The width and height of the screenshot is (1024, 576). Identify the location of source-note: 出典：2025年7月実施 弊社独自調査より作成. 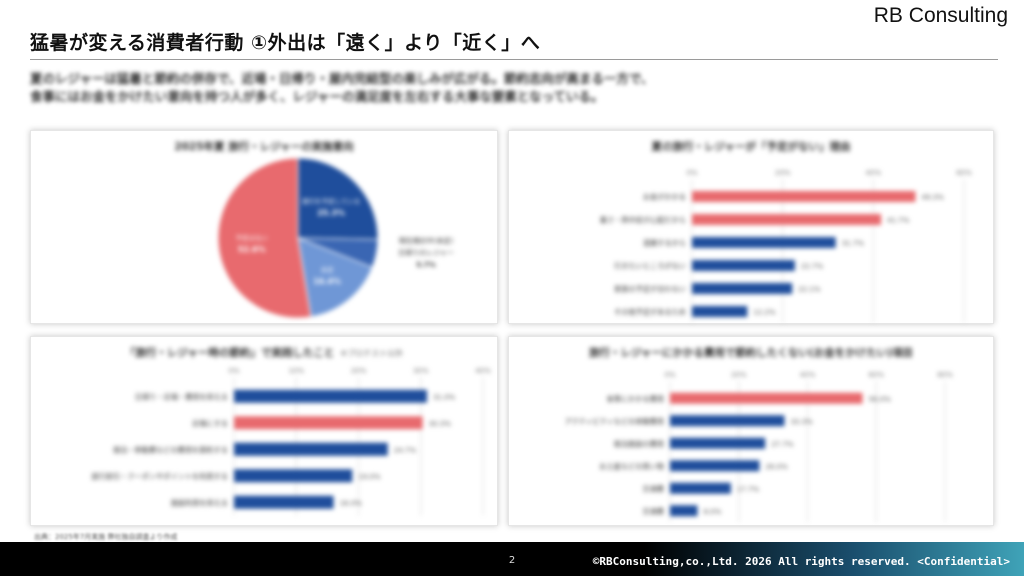
(106, 537).